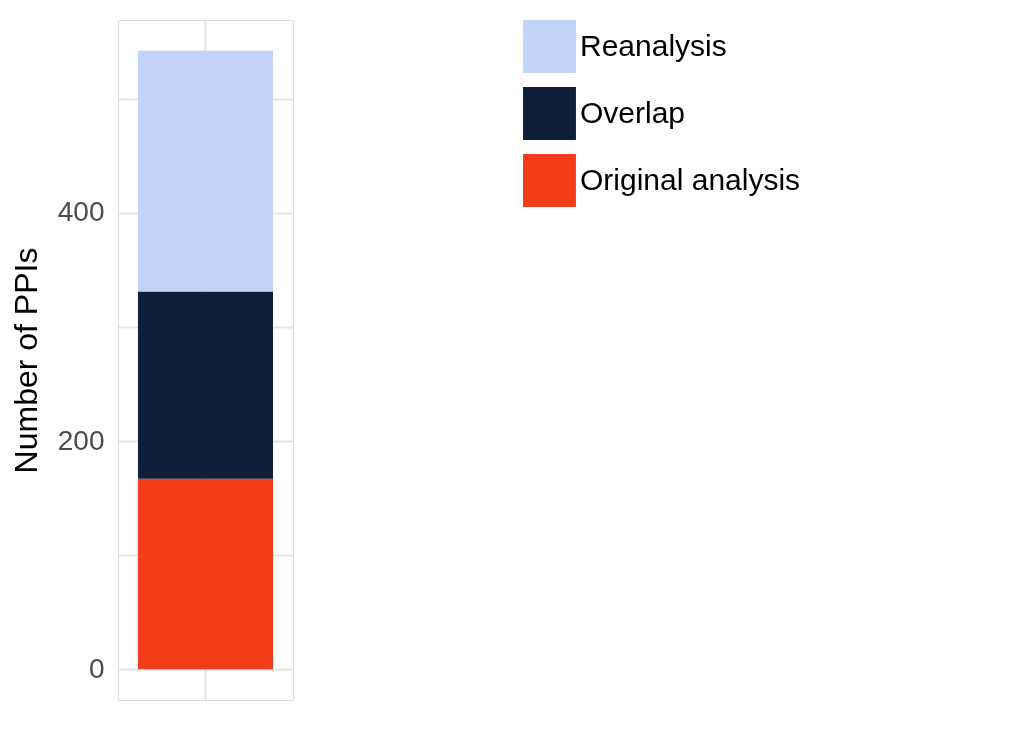 The width and height of the screenshot is (1027, 739). Describe the element at coordinates (96, 668) in the screenshot. I see `y-tick-label: 0` at that location.